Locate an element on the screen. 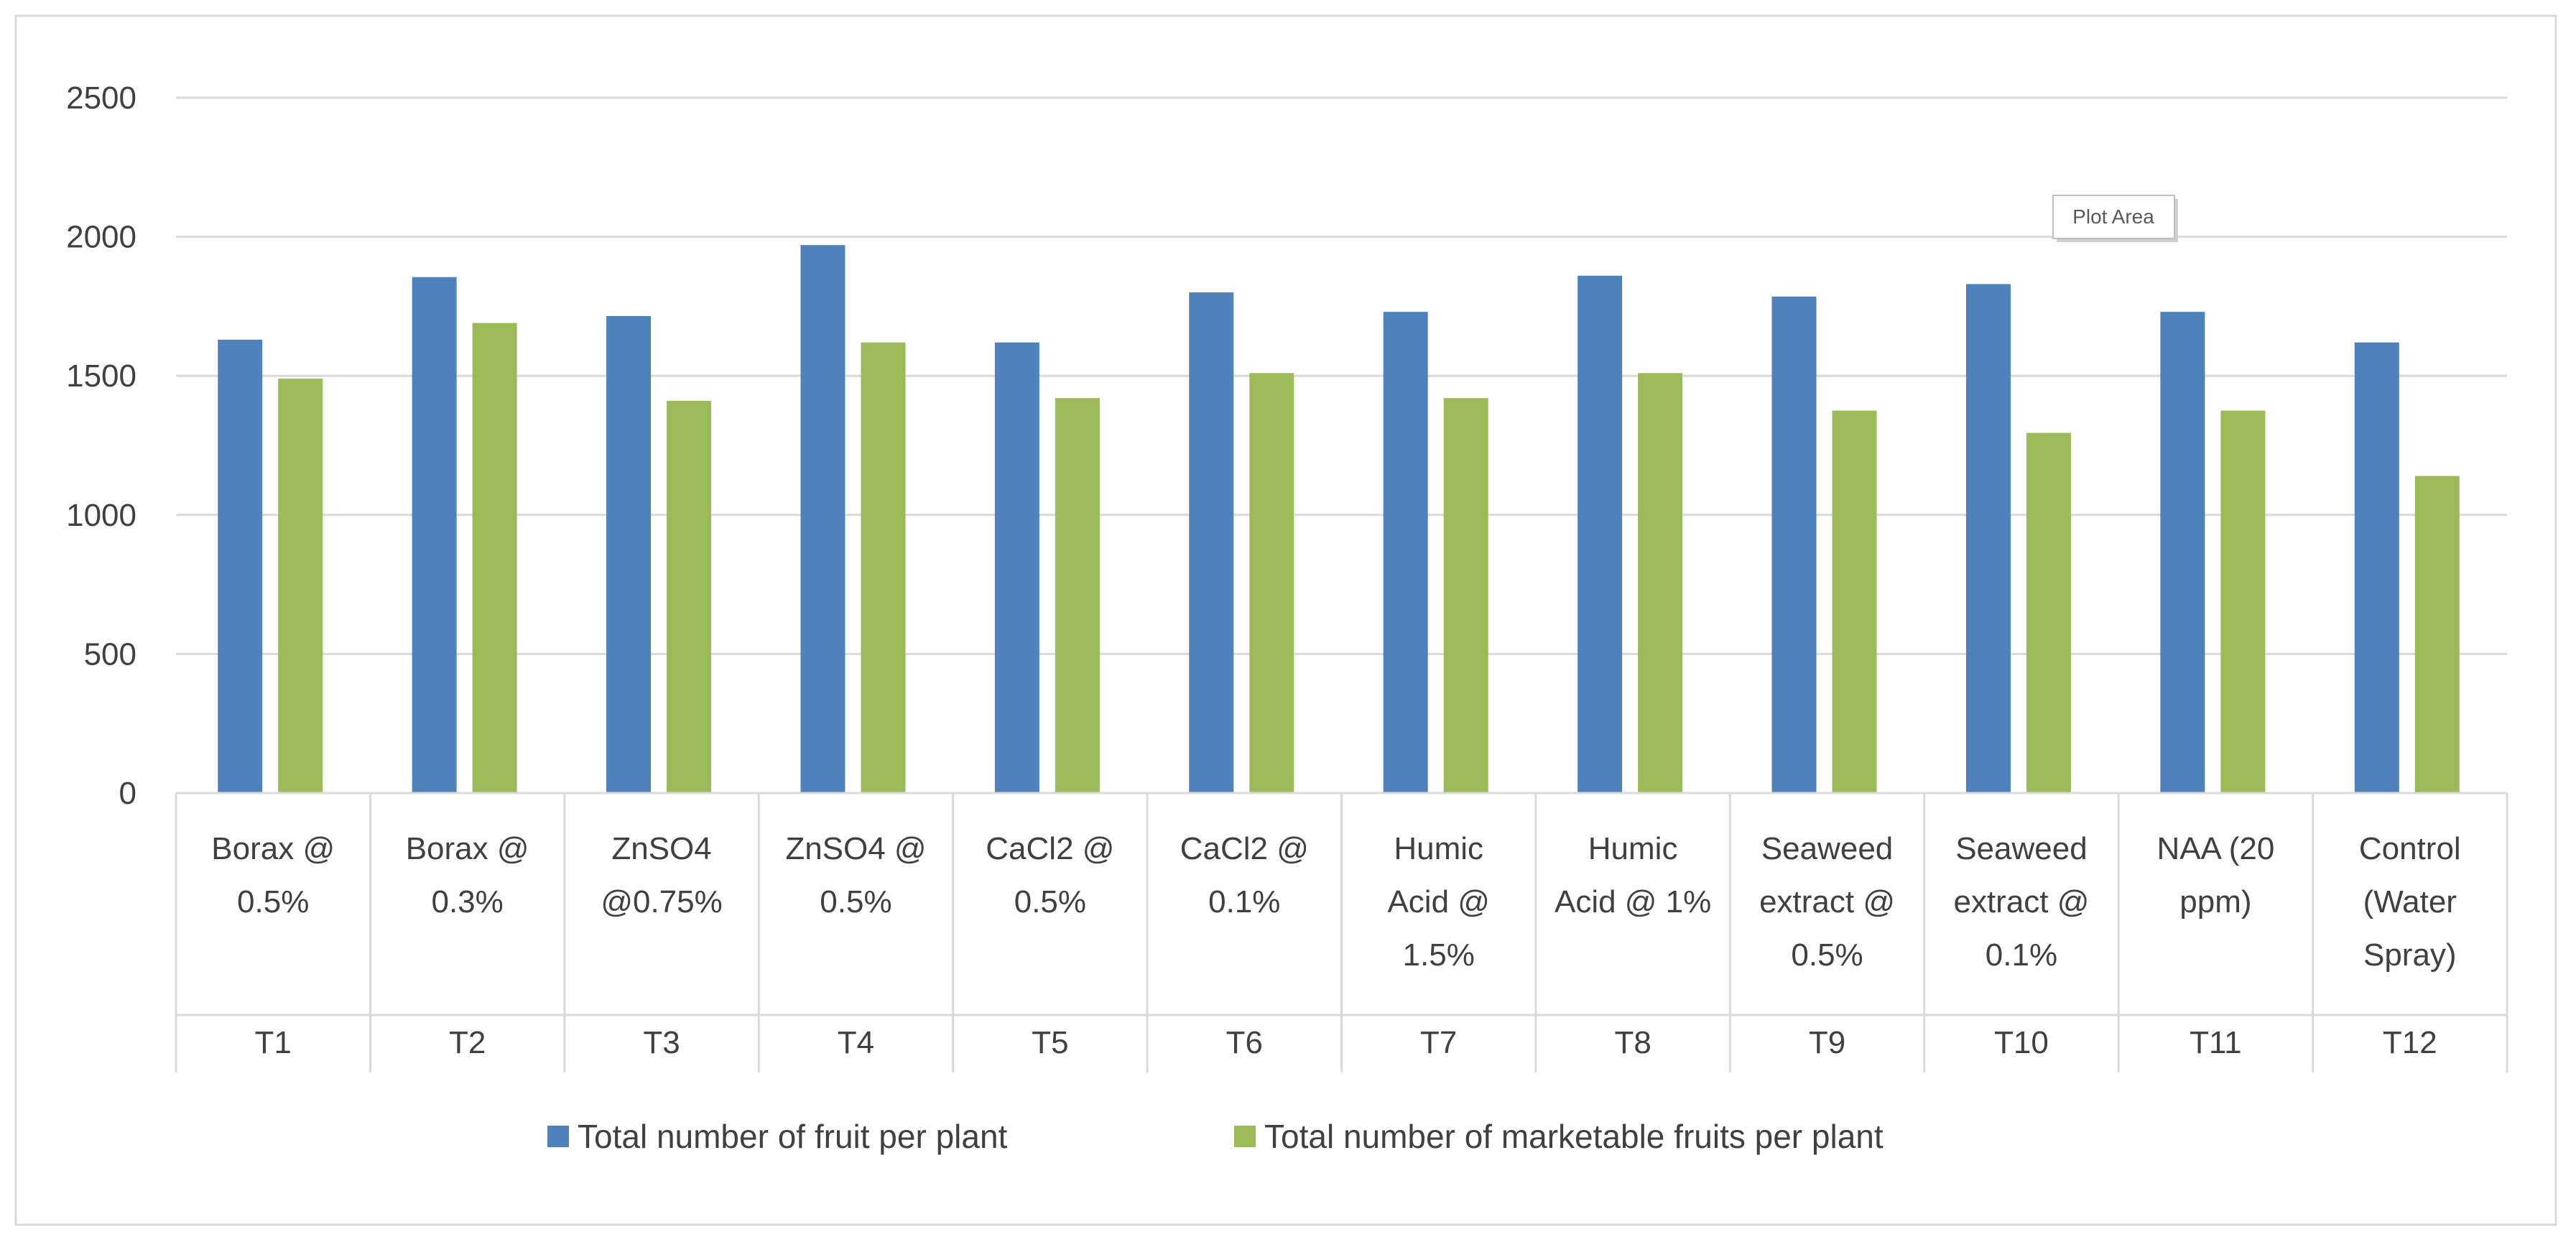 The height and width of the screenshot is (1242, 2576). tooltip-box is located at coordinates (2113, 217).